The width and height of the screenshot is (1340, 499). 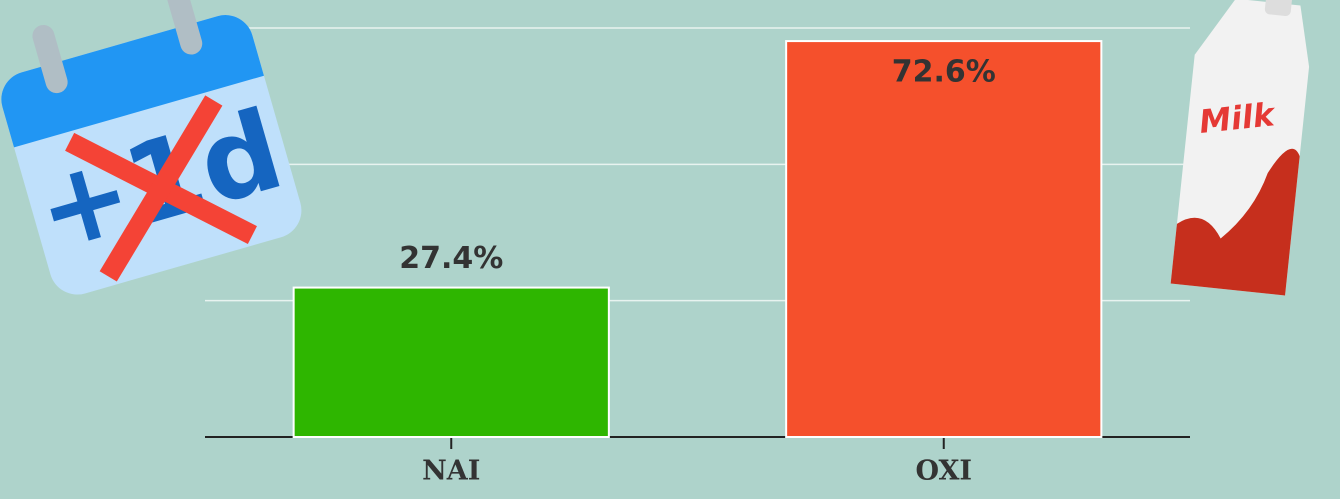 I want to click on cross, so click(x=161, y=188).